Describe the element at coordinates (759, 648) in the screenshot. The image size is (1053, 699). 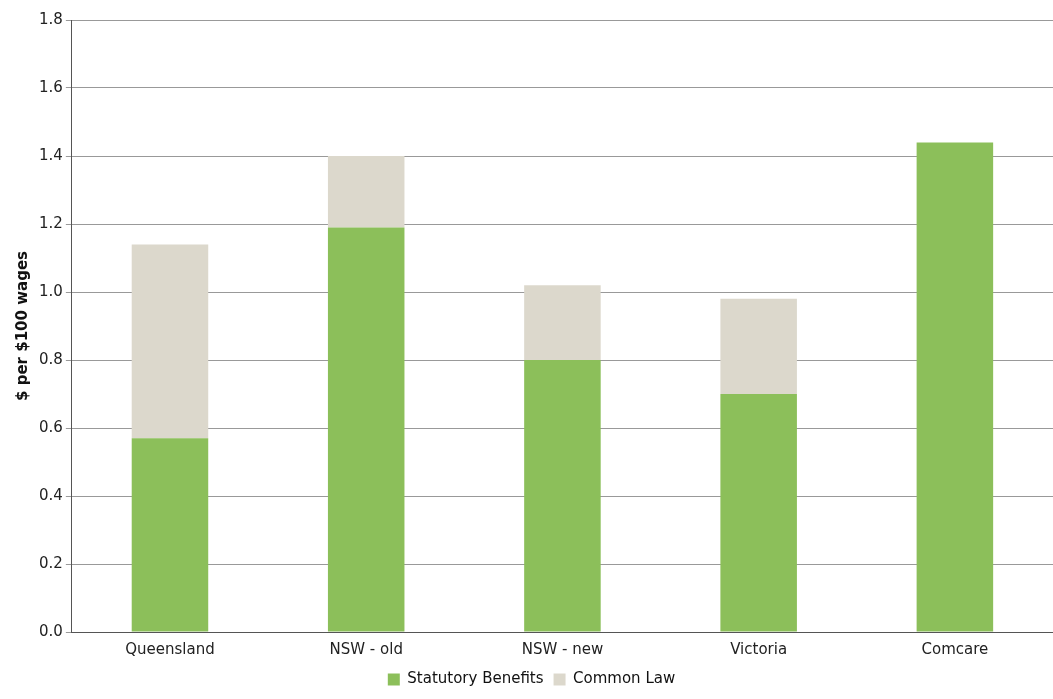
I see `x-tick-label: Victoria` at that location.